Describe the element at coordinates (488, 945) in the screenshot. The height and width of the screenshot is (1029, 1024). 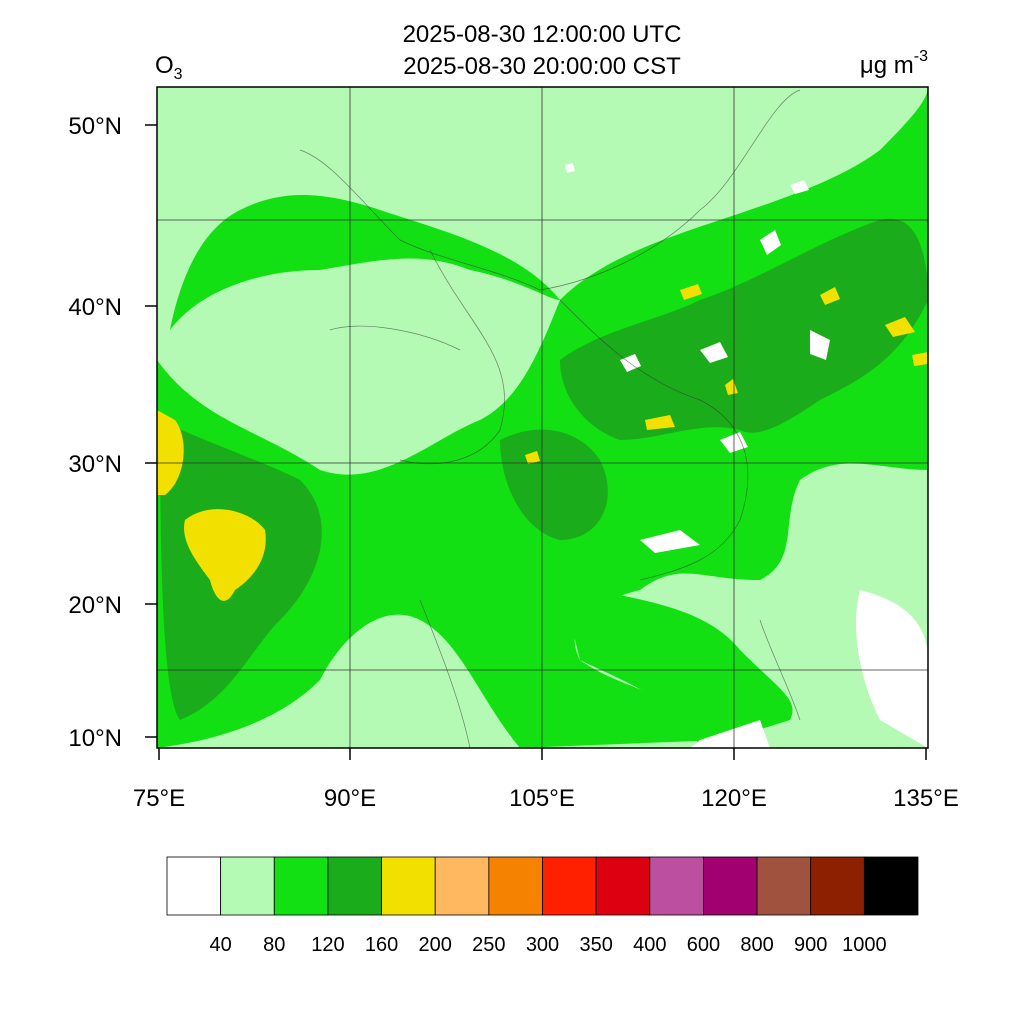
I see `colorbar-label: 250` at that location.